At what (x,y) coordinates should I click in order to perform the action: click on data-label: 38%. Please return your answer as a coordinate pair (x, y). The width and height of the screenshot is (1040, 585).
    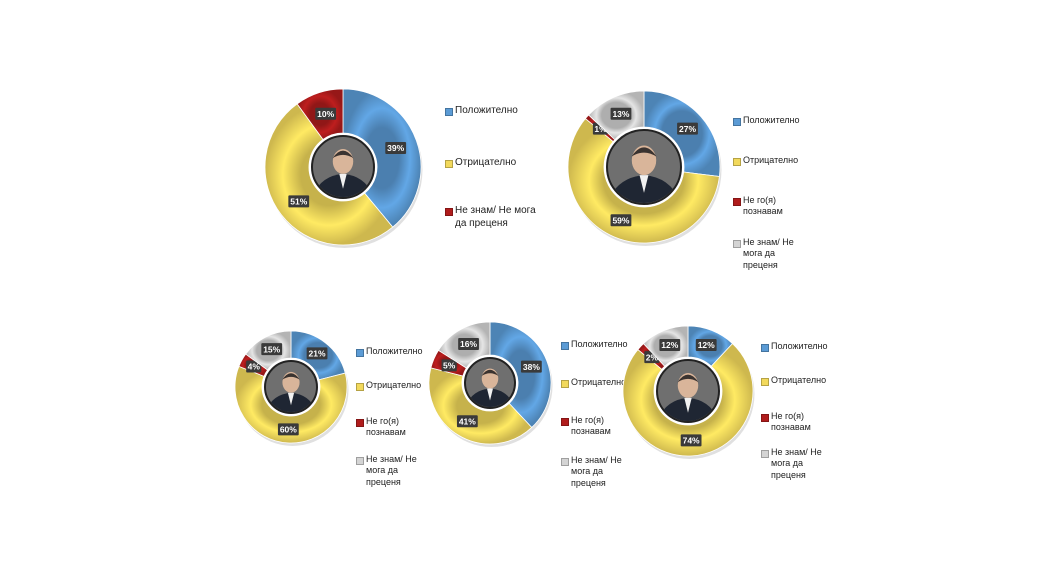
    Looking at the image, I should click on (531, 366).